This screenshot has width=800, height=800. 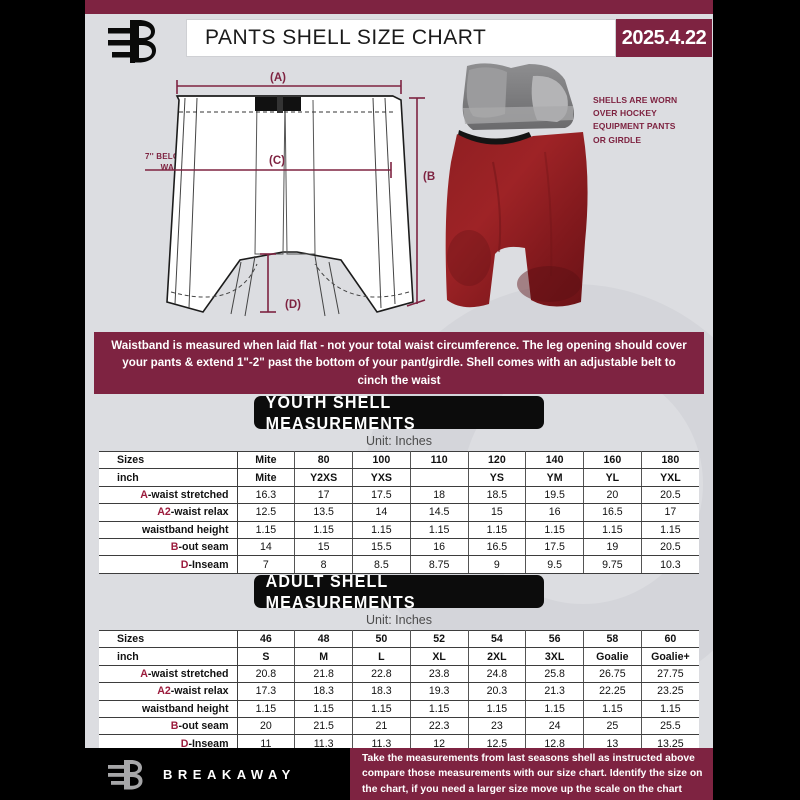 What do you see at coordinates (497, 656) in the screenshot?
I see `table-cell: 2XL` at bounding box center [497, 656].